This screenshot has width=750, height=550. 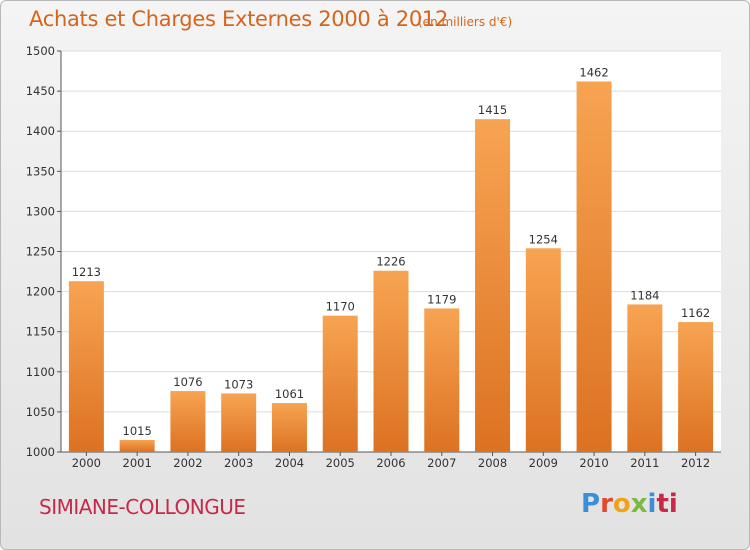 What do you see at coordinates (652, 504) in the screenshot?
I see `logo-letter: i` at bounding box center [652, 504].